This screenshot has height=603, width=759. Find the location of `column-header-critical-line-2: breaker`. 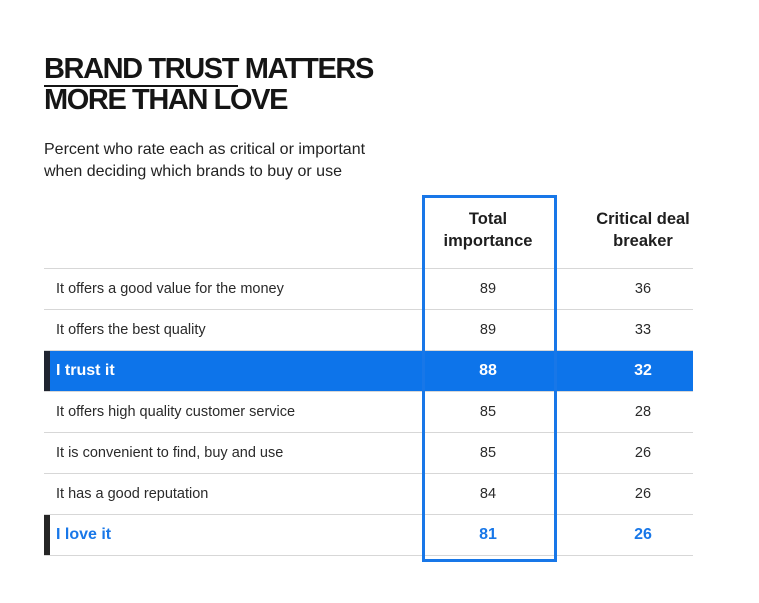

column-header-critical-line-2: breaker is located at coordinates (643, 241).